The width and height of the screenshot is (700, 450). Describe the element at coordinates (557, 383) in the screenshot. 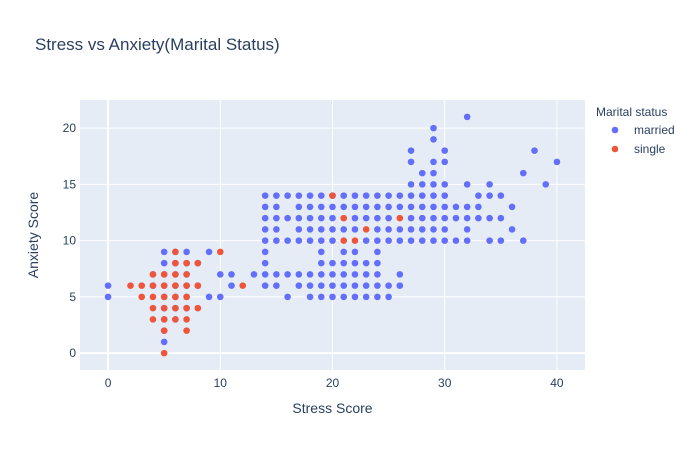

I see `x-tick-label: 40` at that location.